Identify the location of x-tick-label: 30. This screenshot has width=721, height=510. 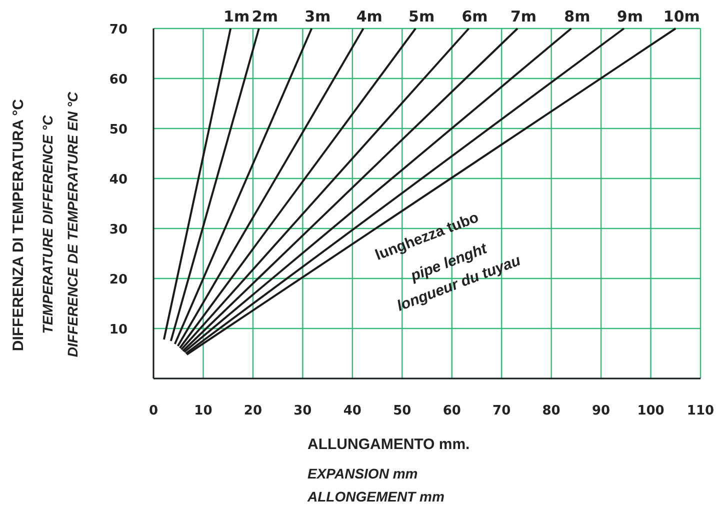
(303, 411).